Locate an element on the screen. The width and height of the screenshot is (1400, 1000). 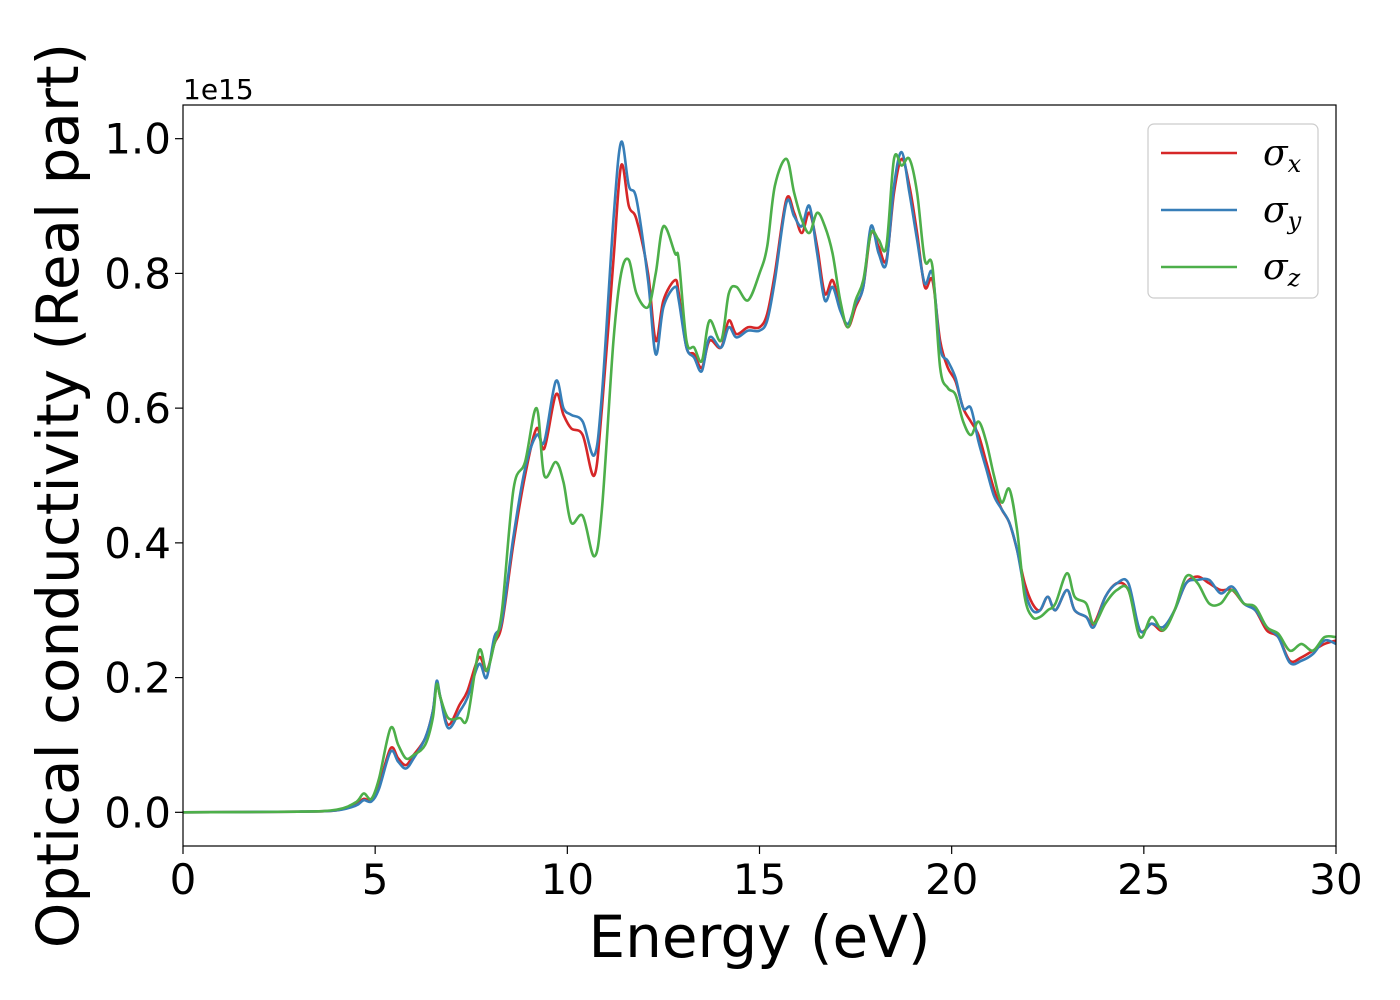
y-tick-label: 0.4 is located at coordinates (137, 543).